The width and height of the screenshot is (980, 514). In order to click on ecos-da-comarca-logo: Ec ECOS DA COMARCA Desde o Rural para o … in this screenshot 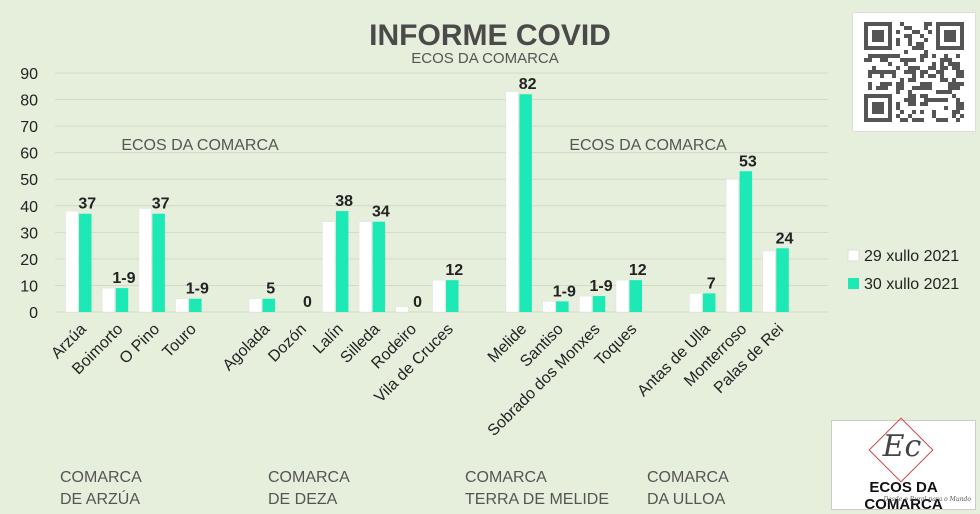, I will do `click(903, 465)`.